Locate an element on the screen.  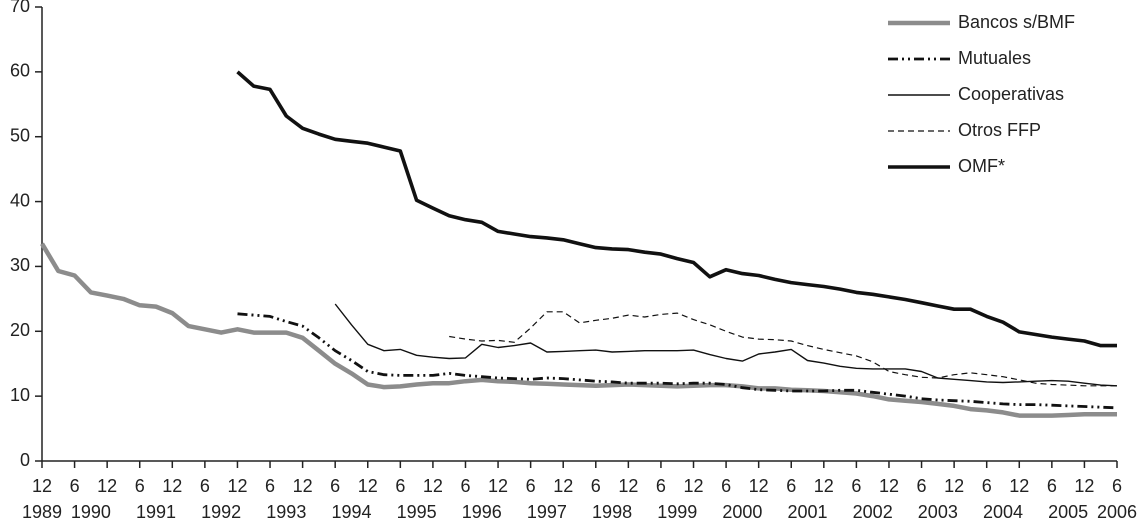
legend-label: Mutuales is located at coordinates (994, 58).